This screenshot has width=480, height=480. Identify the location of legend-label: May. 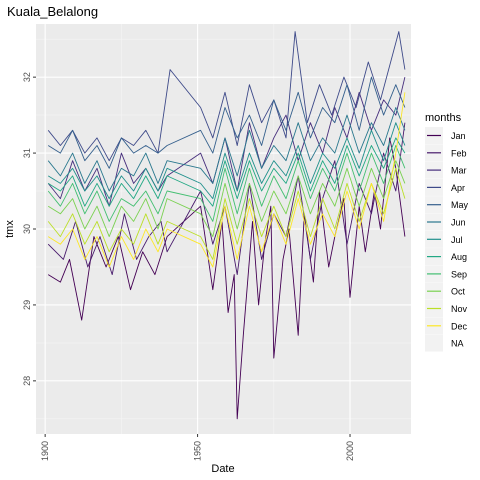
(460, 205).